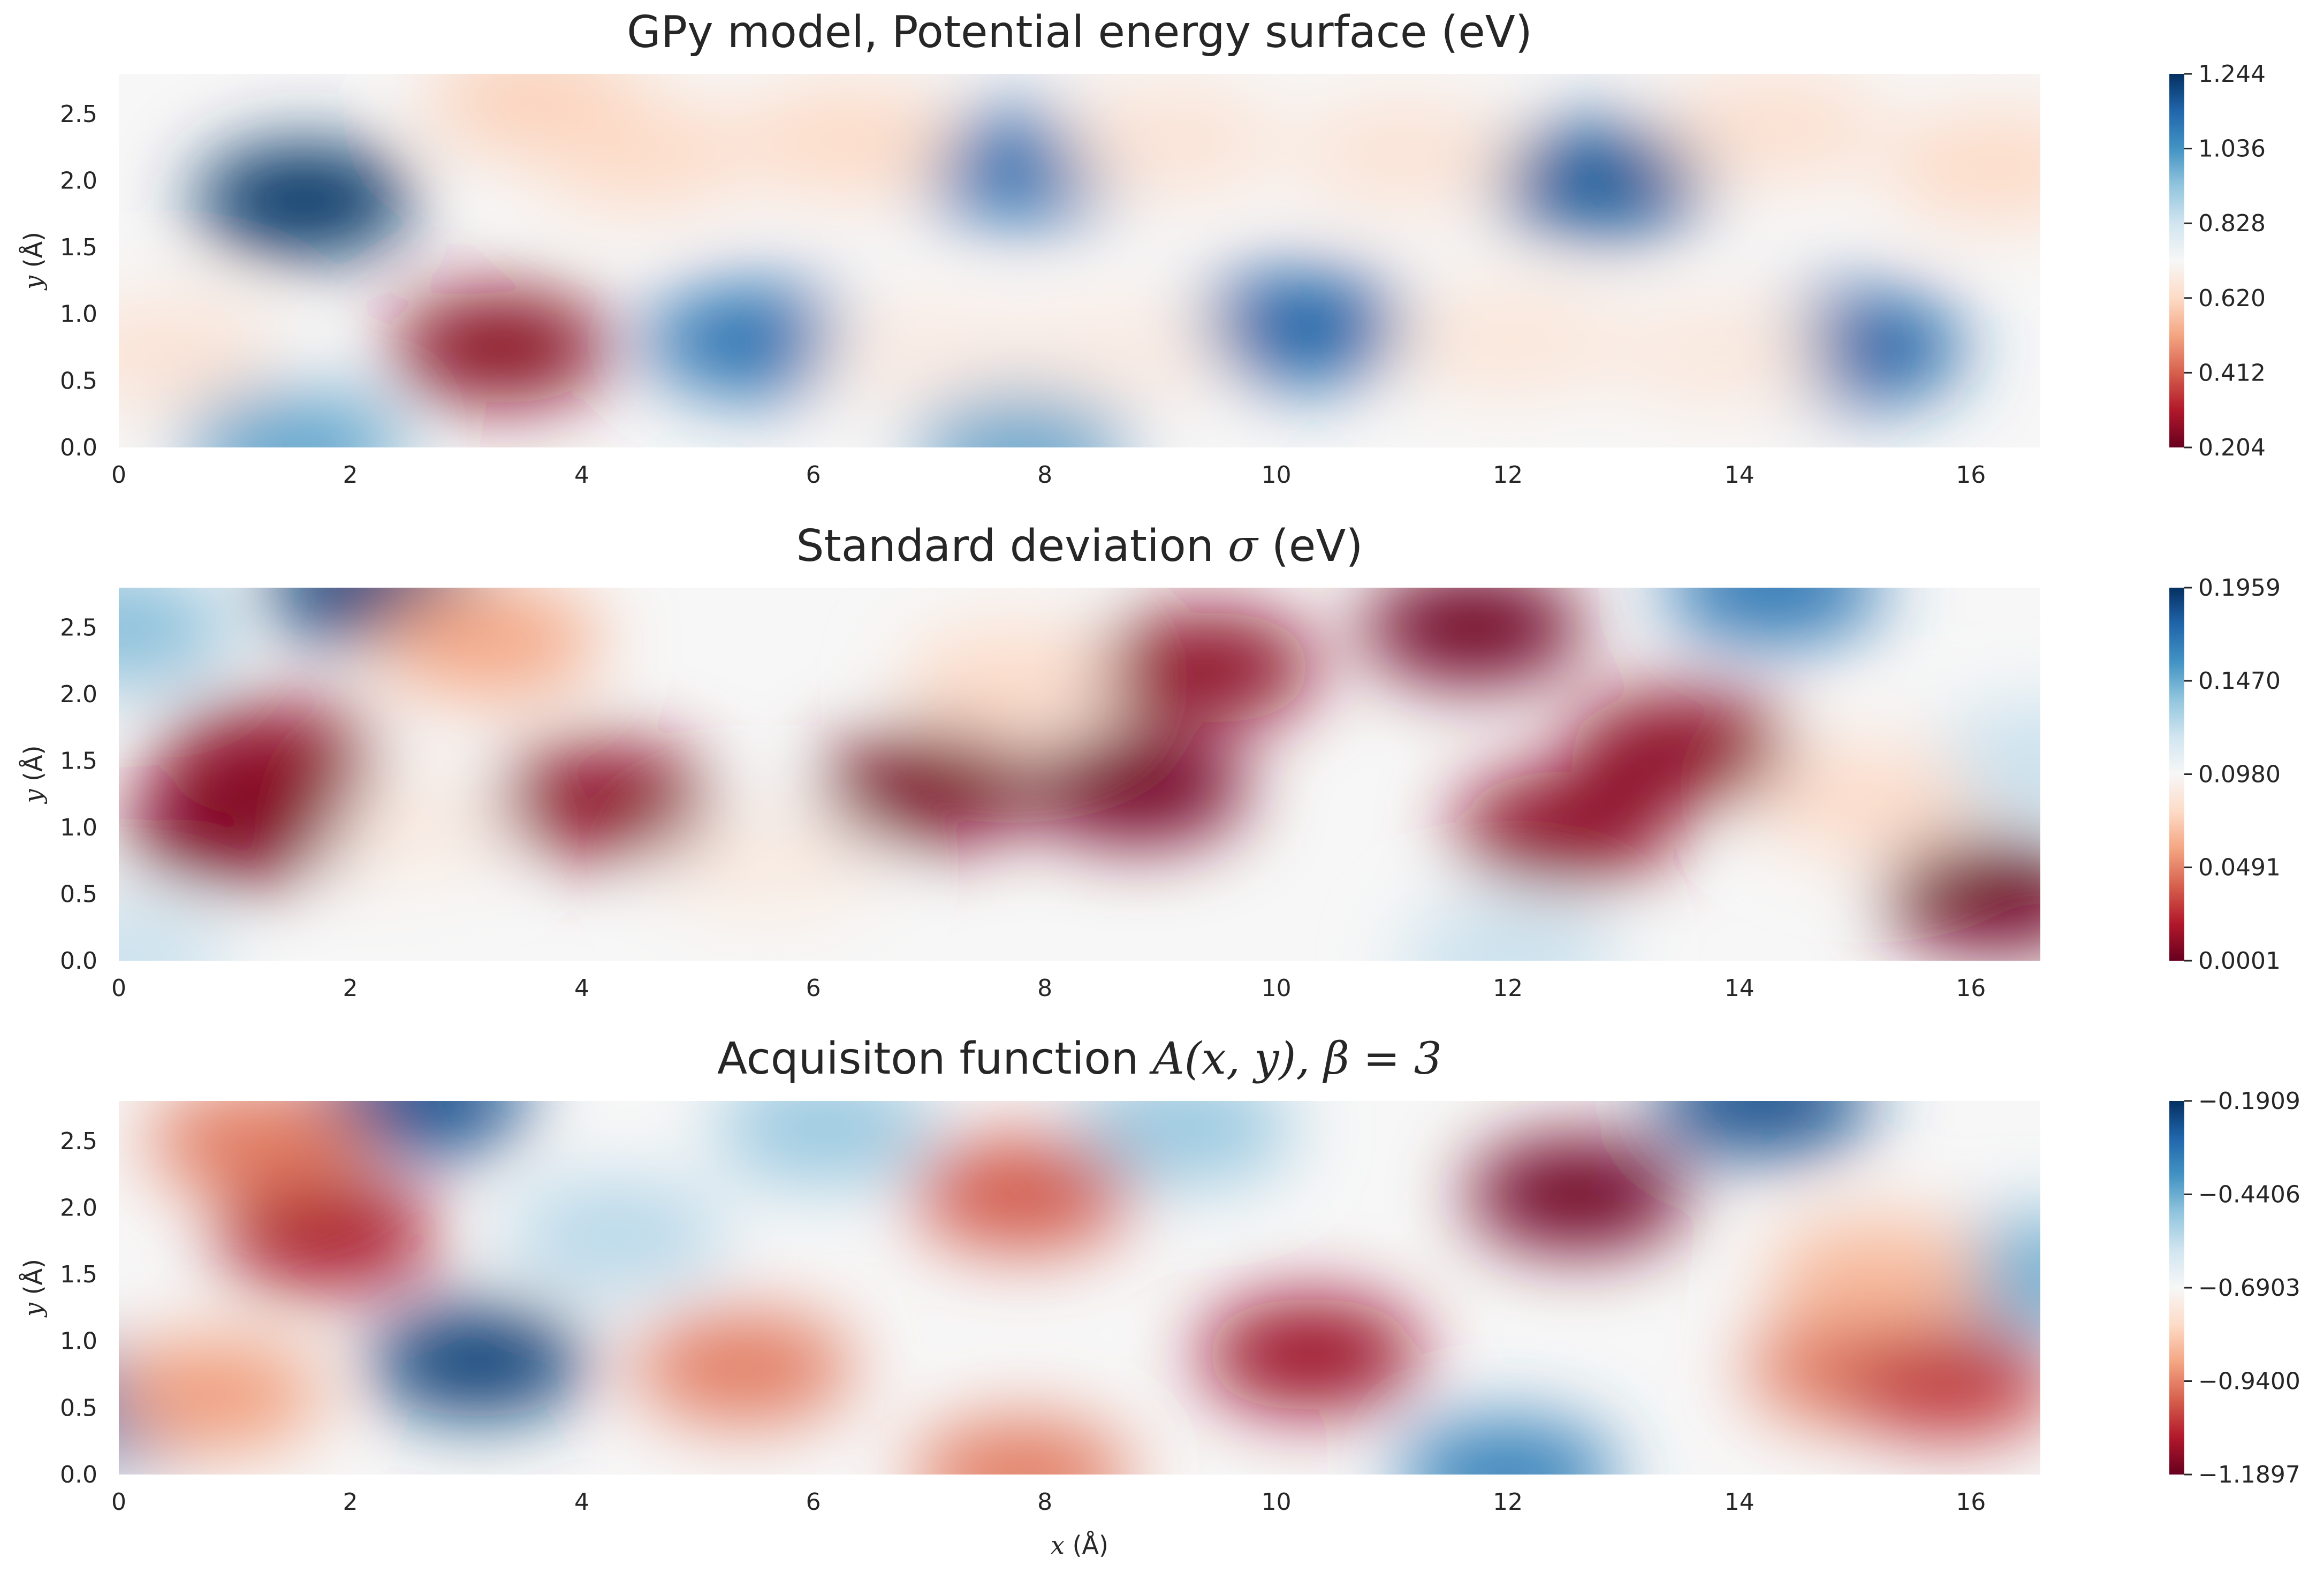  What do you see at coordinates (2232, 74) in the screenshot?
I see `colorbar-tick-label: 1.244` at bounding box center [2232, 74].